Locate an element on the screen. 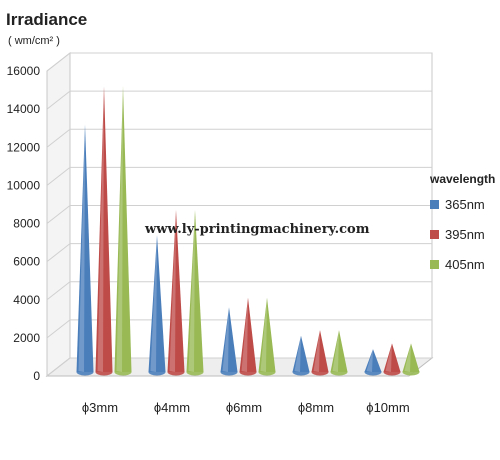 This screenshot has height=460, width=500. legend-item: 395nm is located at coordinates (457, 234).